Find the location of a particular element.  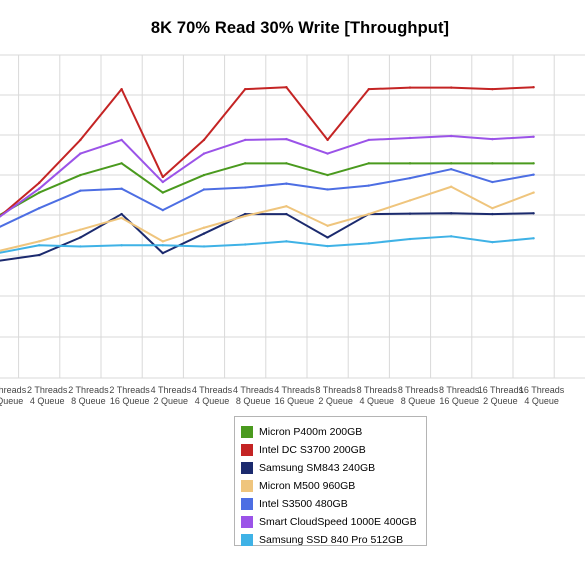

legend-item-micron-p400m-200gb: Micron P400m 200GB is located at coordinates (333, 432).